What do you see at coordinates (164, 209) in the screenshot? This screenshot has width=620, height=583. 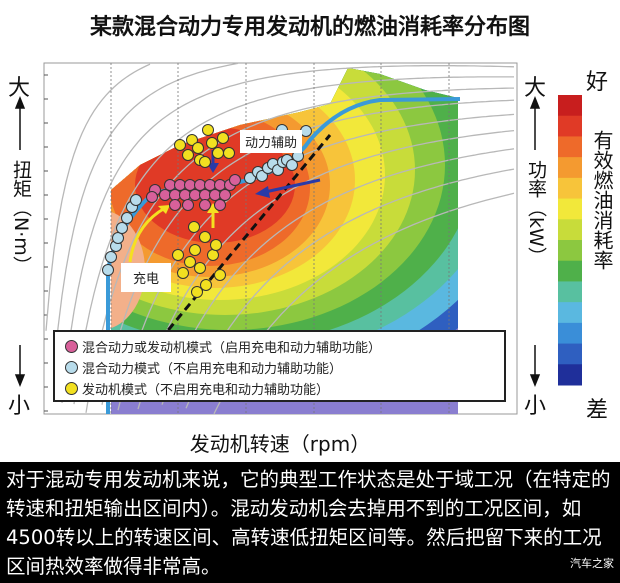 I see `charge-arrow-head` at bounding box center [164, 209].